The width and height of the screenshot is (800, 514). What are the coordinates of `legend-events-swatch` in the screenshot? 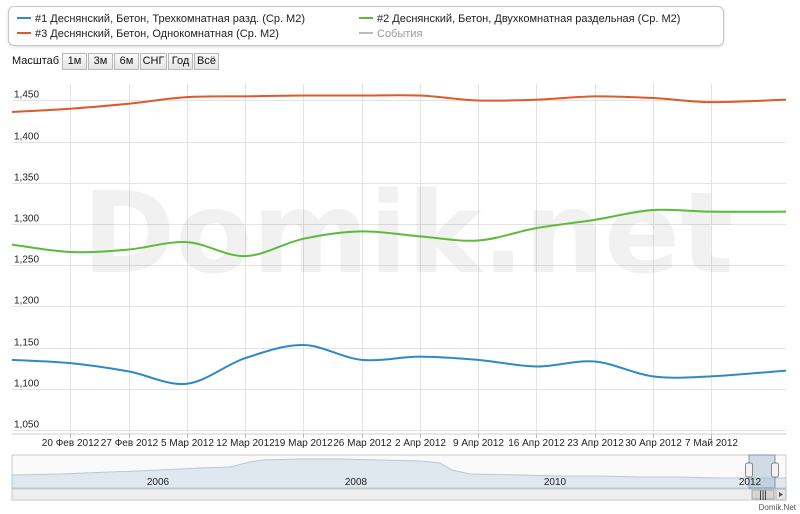 It's located at (366, 33).